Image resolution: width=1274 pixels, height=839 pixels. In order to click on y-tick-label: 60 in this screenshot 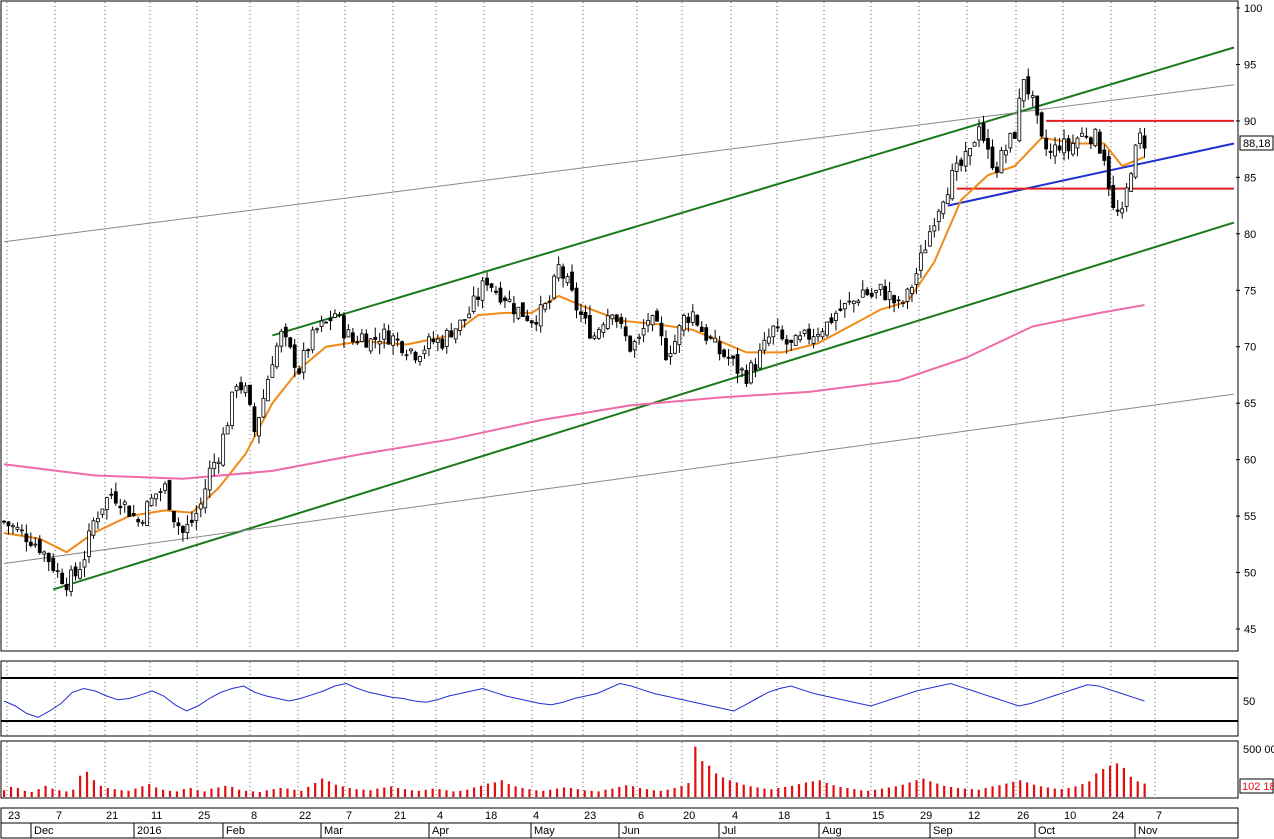, I will do `click(1250, 461)`.